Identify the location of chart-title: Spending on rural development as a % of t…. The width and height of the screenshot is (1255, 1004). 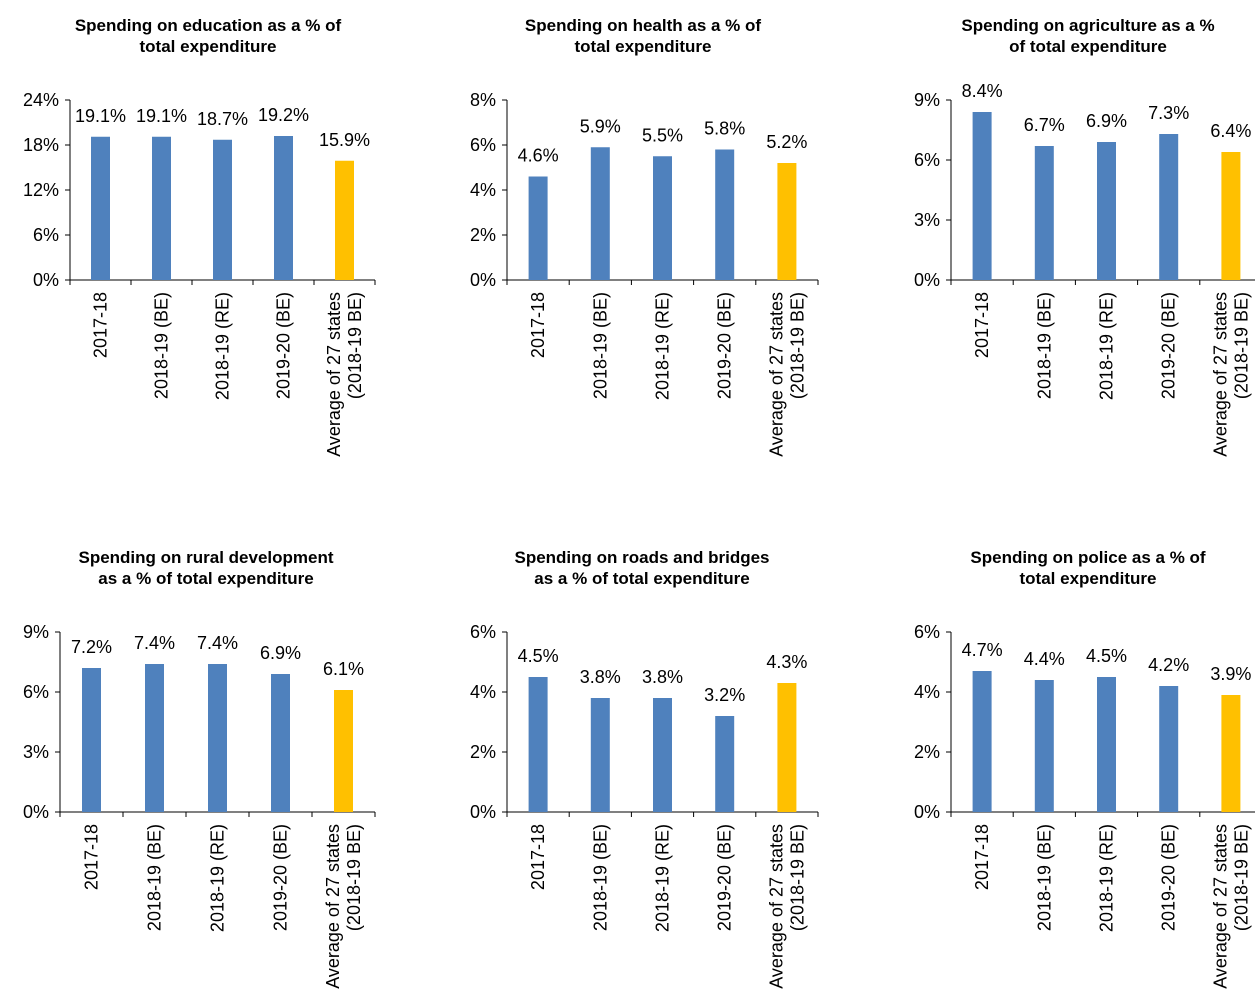
(205, 568).